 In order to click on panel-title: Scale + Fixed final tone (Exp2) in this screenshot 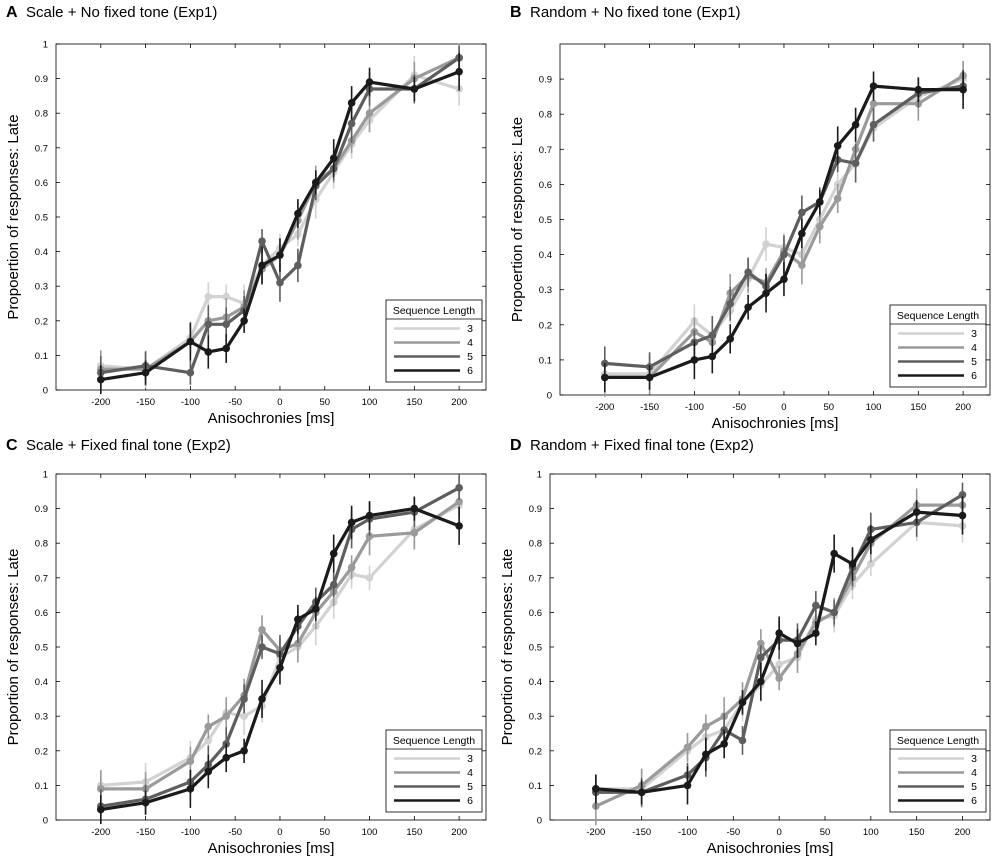, I will do `click(128, 445)`.